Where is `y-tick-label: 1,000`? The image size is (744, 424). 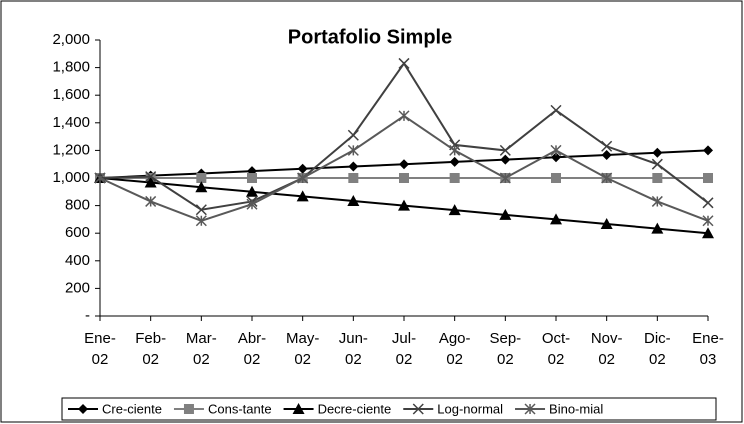
y-tick-label: 1,000 is located at coordinates (71, 177).